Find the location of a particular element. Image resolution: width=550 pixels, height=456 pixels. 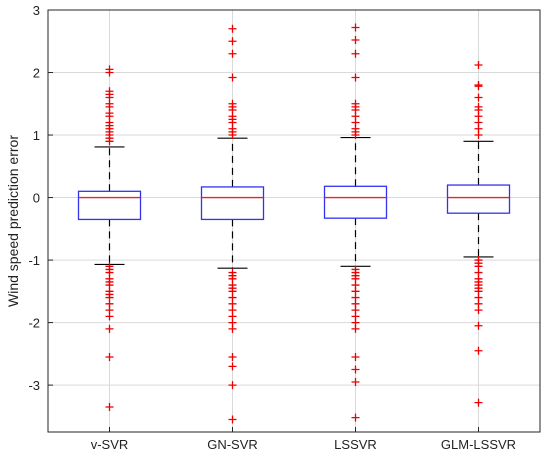

y-tick-label: 2 is located at coordinates (36, 73).